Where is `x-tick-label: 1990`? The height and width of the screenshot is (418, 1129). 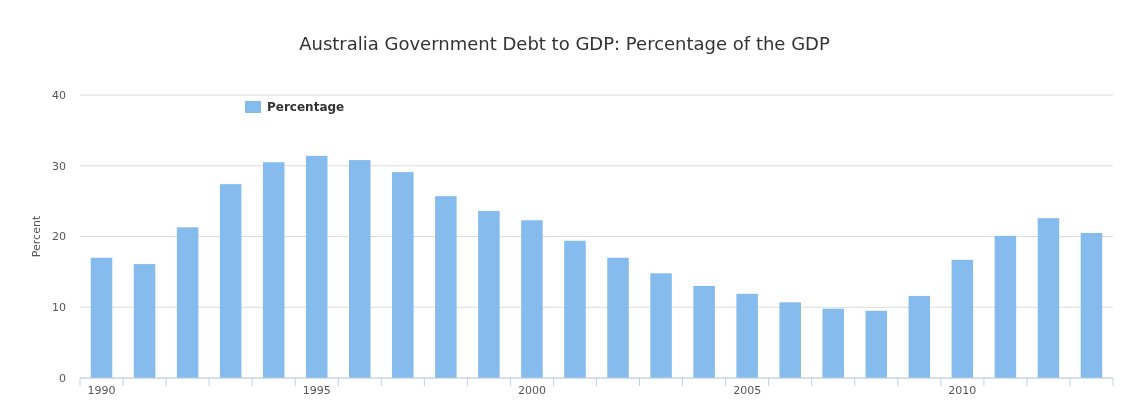
x-tick-label: 1990 is located at coordinates (101, 390).